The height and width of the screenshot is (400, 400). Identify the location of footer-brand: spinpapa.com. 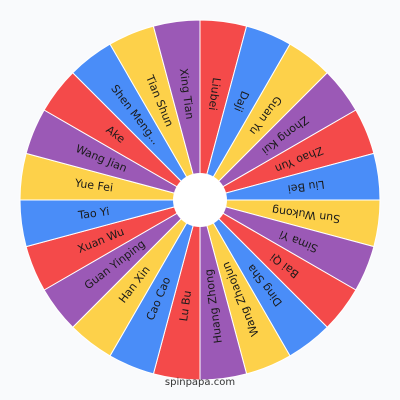
(200, 382).